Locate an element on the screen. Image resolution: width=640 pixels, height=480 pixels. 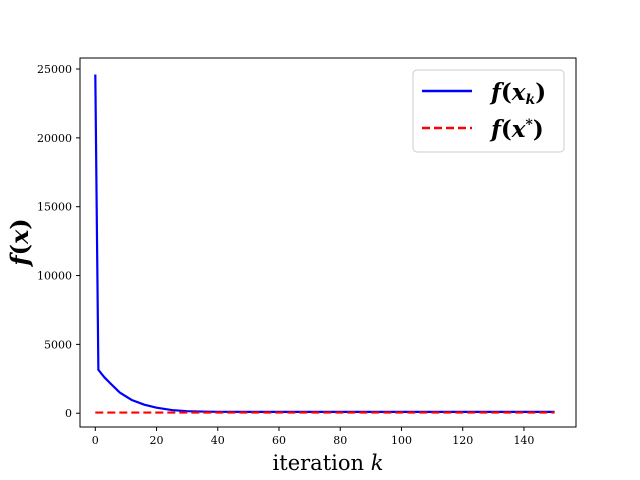
y-tick-label: 15000 is located at coordinates (54, 207).